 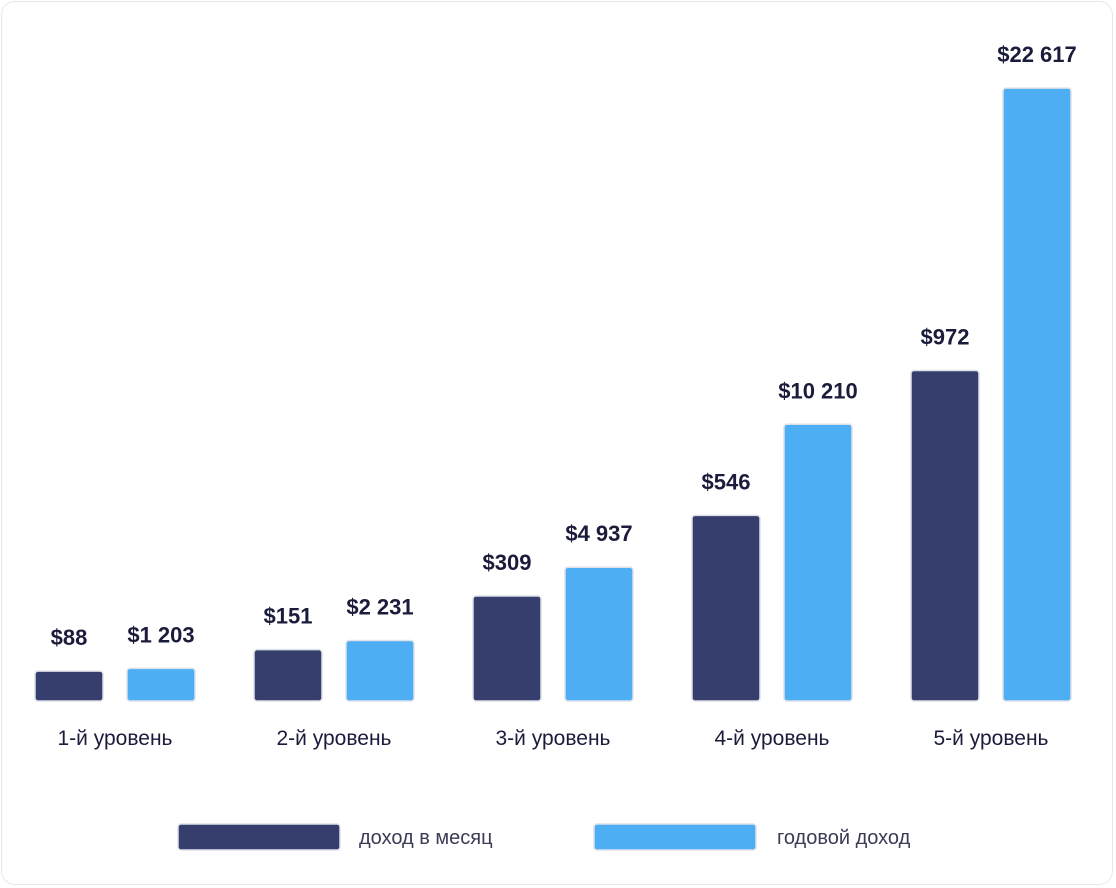 I want to click on category-label-5: 5-й уровень, so click(x=991, y=738).